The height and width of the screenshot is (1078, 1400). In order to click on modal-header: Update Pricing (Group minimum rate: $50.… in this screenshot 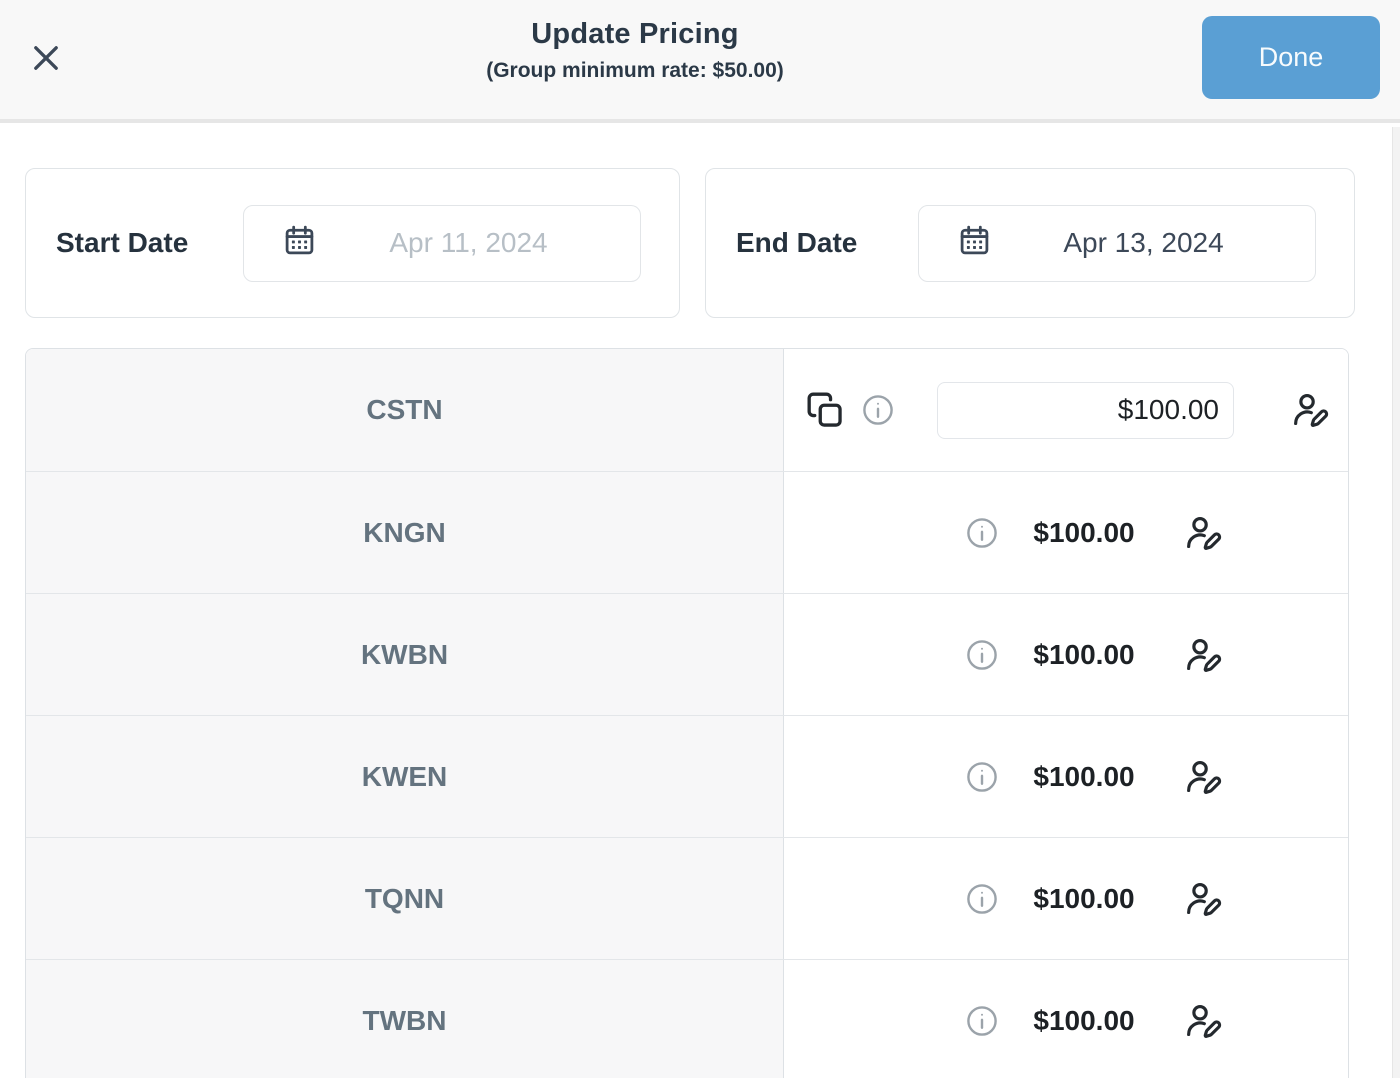, I will do `click(700, 61)`.